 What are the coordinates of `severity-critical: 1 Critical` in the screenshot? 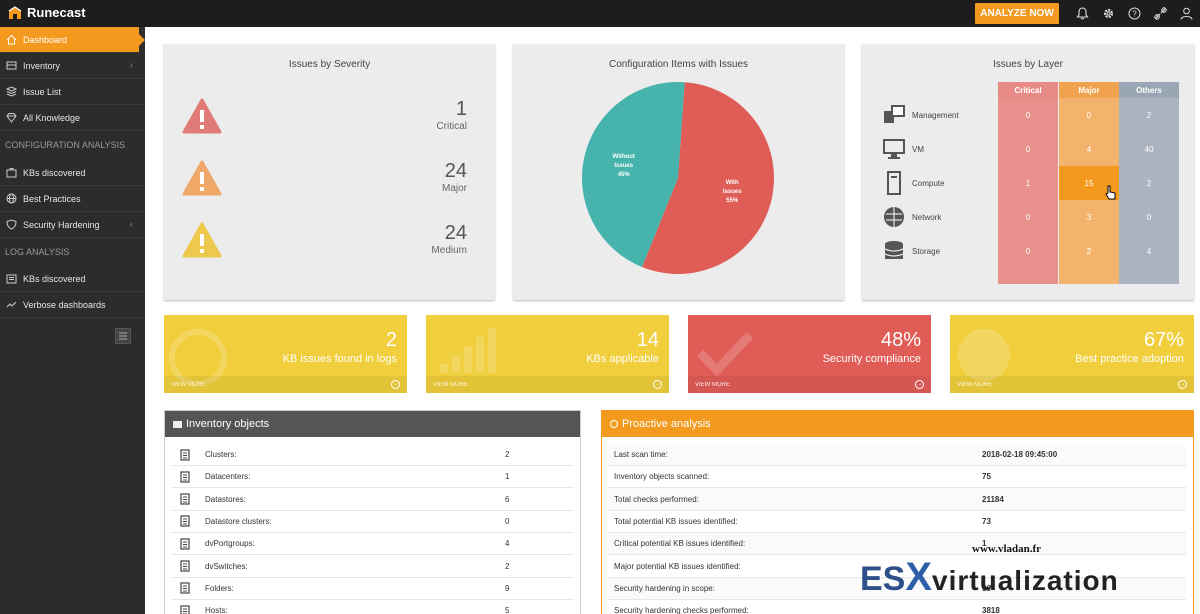 It's located at (329, 118).